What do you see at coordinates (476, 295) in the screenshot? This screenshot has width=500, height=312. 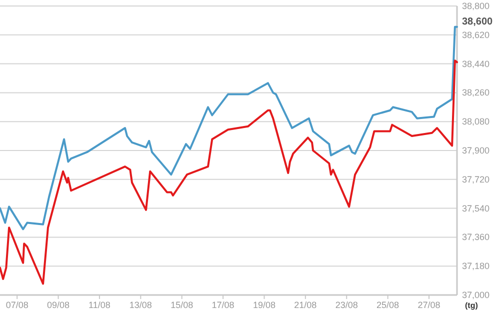 I see `y-tick-label: 37,000` at bounding box center [476, 295].